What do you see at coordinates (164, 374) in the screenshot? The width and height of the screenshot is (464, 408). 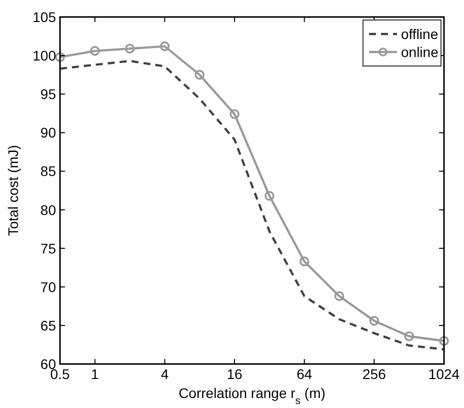 I see `x-tick-label: 4` at bounding box center [164, 374].